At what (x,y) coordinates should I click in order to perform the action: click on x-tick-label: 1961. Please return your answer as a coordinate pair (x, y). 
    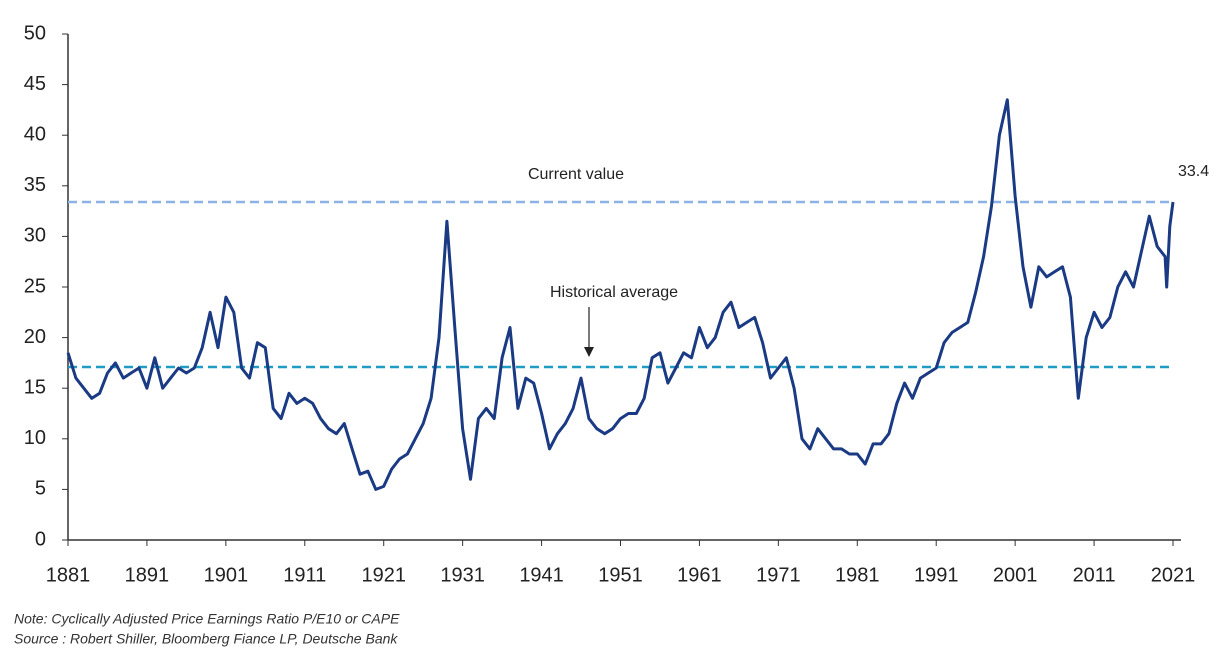
    Looking at the image, I should click on (699, 575).